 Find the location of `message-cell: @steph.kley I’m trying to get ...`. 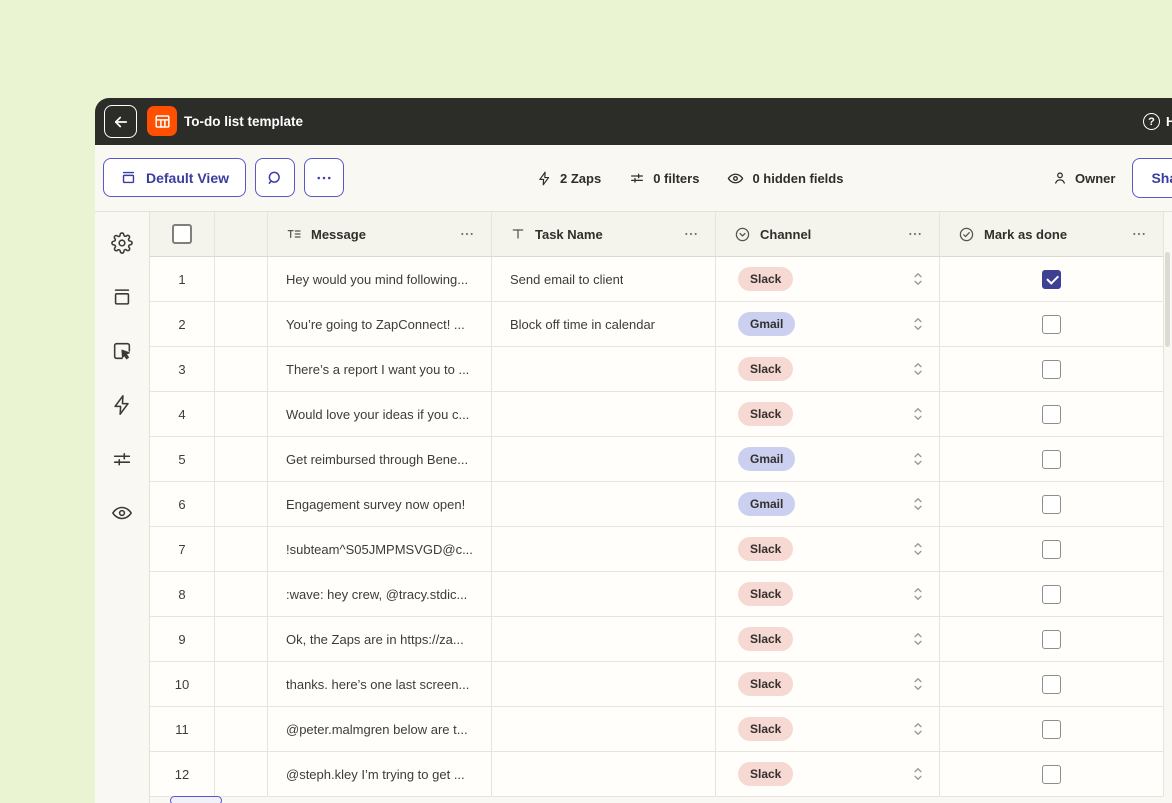

message-cell: @steph.kley I’m trying to get ... is located at coordinates (380, 774).